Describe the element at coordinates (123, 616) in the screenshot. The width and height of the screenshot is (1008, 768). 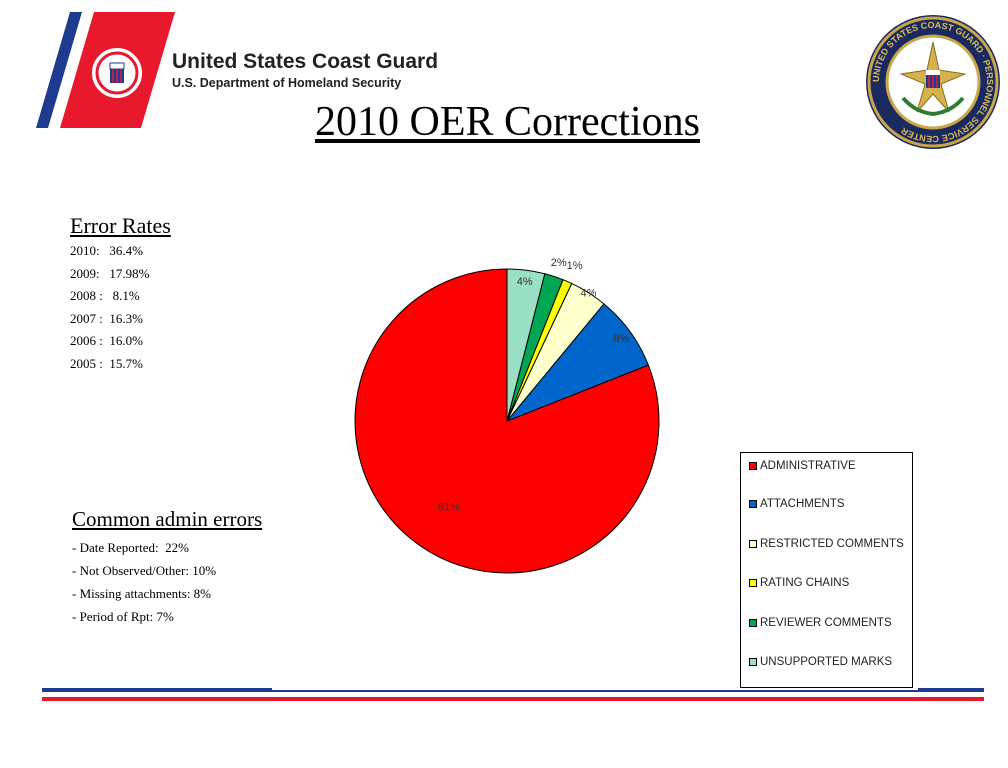
I see `list-item: - Period of Rpt: 7%` at that location.